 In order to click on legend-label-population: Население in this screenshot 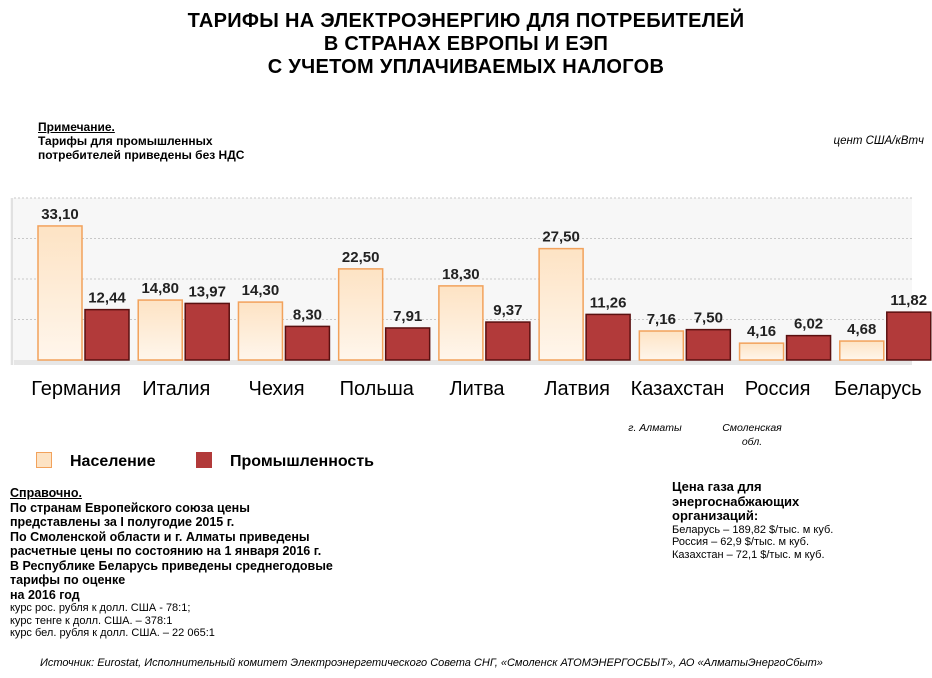, I will do `click(113, 461)`.